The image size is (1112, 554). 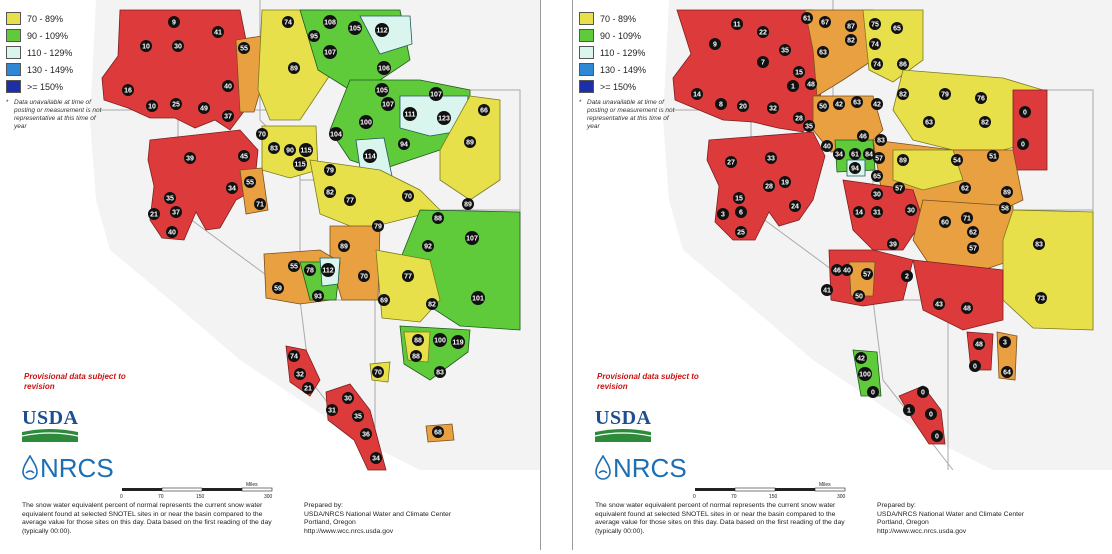 I want to click on basin-label-text: 106, so click(x=384, y=68).